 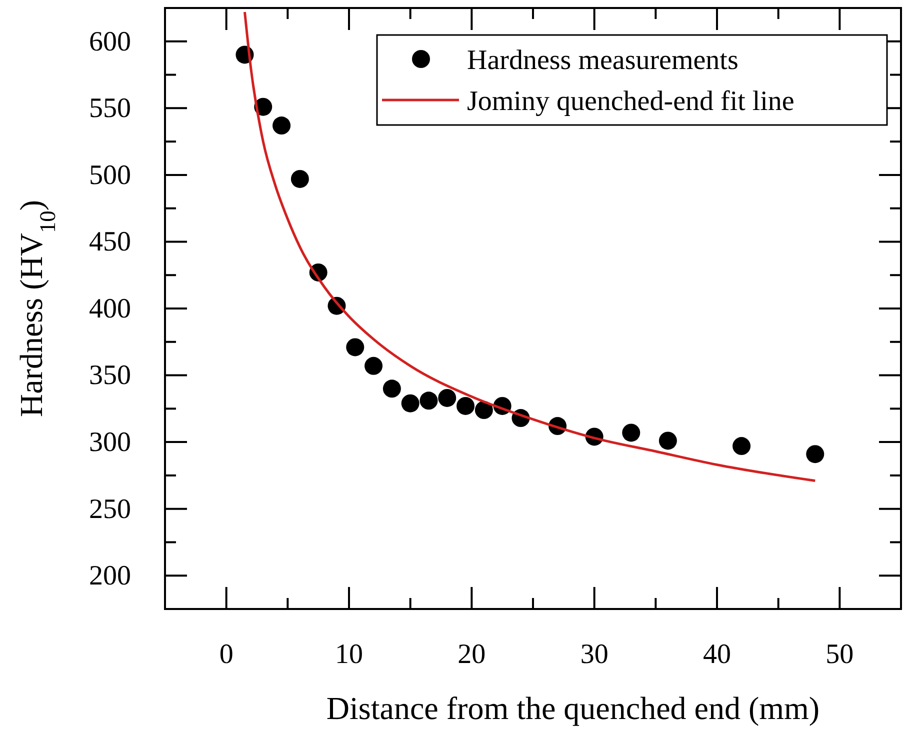 What do you see at coordinates (110, 175) in the screenshot?
I see `y-tick-label: 500` at bounding box center [110, 175].